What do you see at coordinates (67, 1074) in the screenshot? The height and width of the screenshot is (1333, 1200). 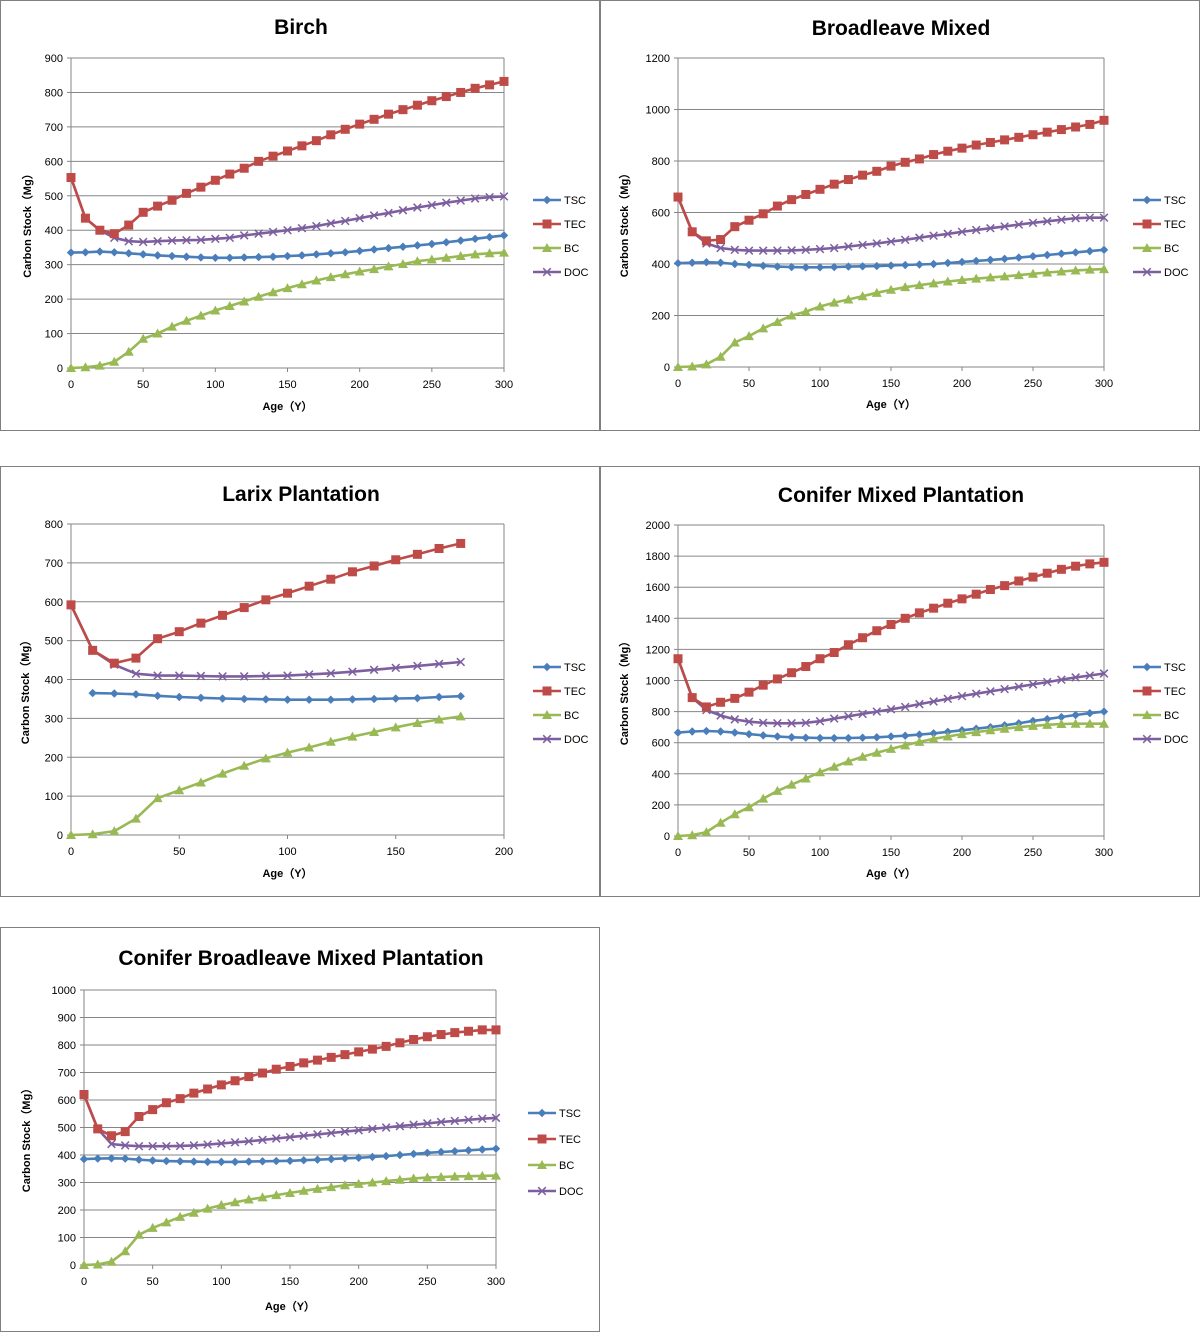 I see `y-tick-label: 700` at bounding box center [67, 1074].